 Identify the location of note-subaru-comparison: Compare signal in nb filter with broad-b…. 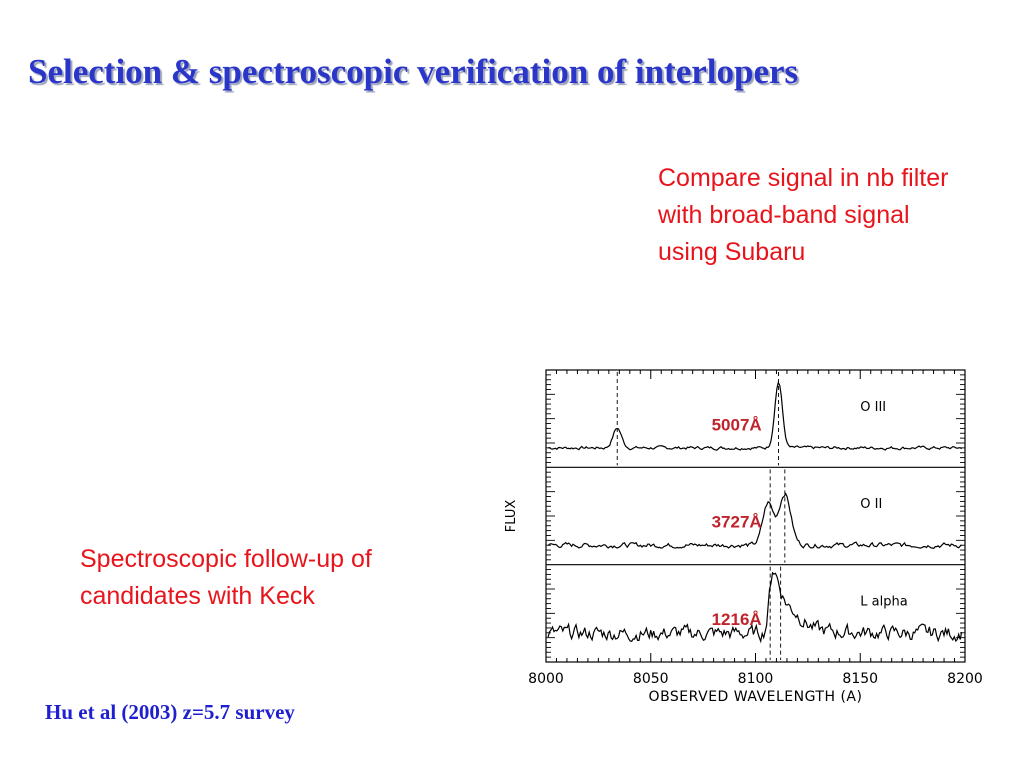
(803, 215).